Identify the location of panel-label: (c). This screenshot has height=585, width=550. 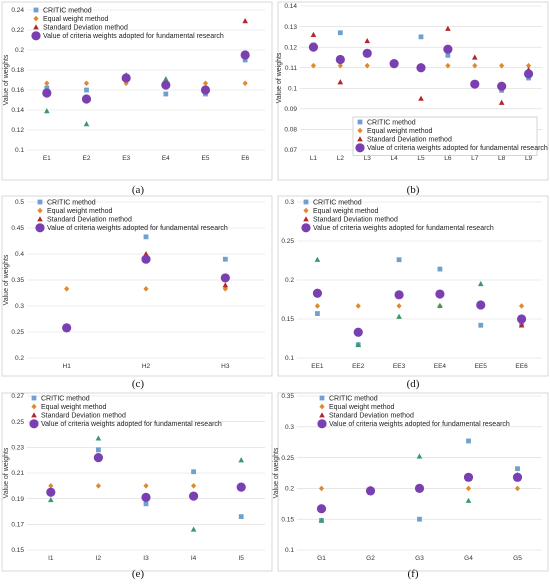
(138, 384).